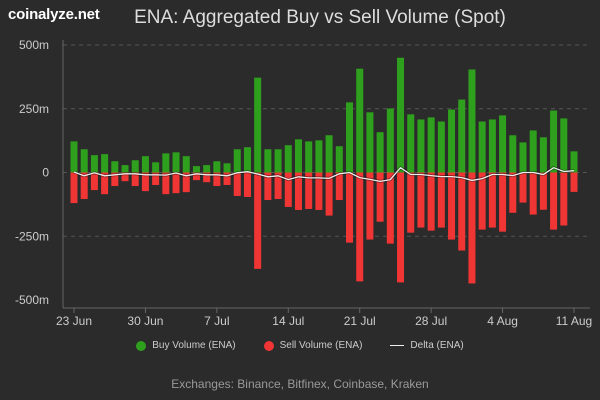 The width and height of the screenshot is (600, 400). What do you see at coordinates (74, 321) in the screenshot?
I see `x-tick-label: 23 Jun` at bounding box center [74, 321].